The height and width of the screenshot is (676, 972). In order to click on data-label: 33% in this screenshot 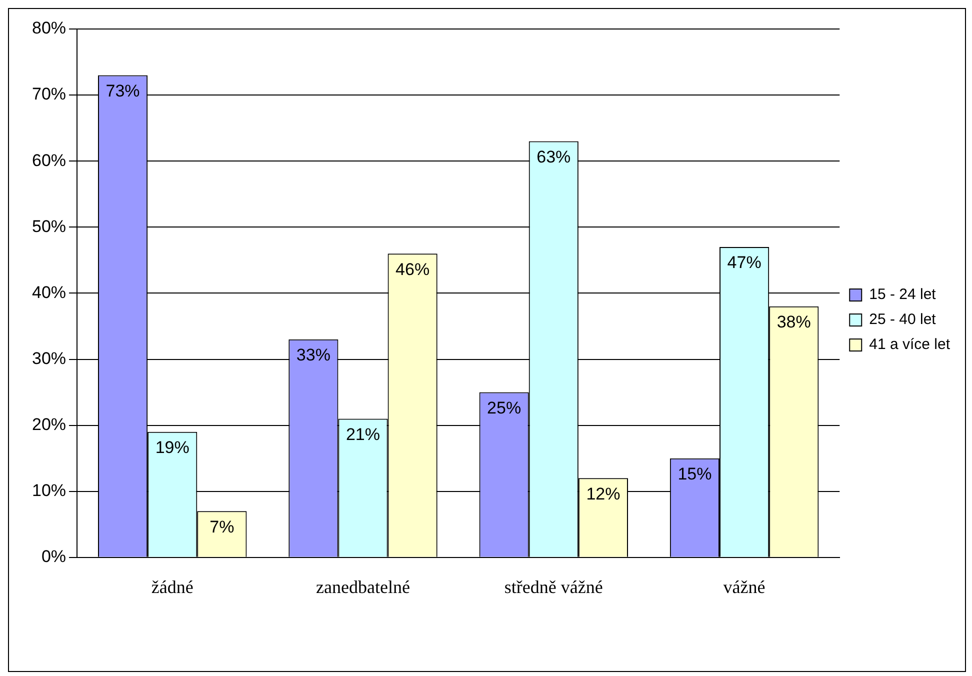, I will do `click(313, 355)`.